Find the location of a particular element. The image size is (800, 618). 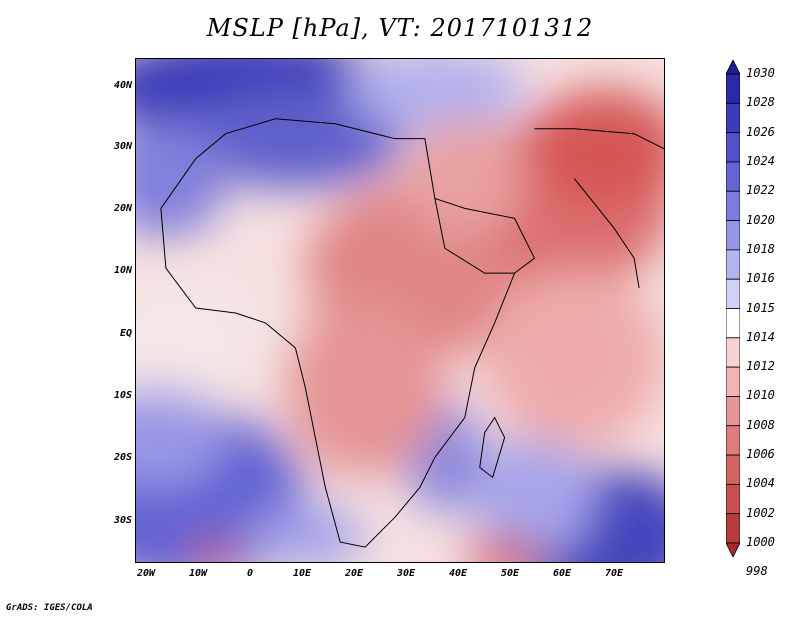

colorbar-label: 1016 is located at coordinates (760, 278).